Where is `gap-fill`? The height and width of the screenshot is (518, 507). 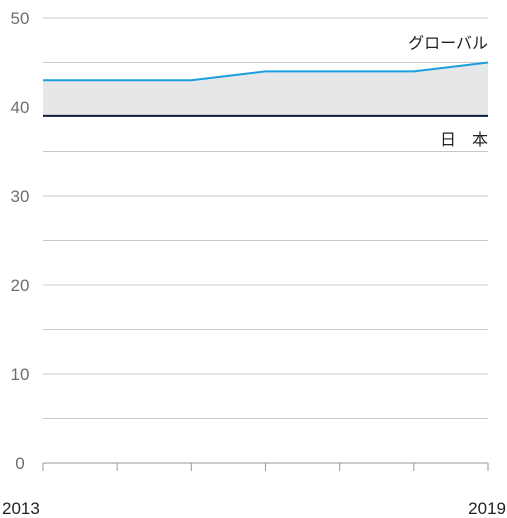
gap-fill is located at coordinates (265, 89).